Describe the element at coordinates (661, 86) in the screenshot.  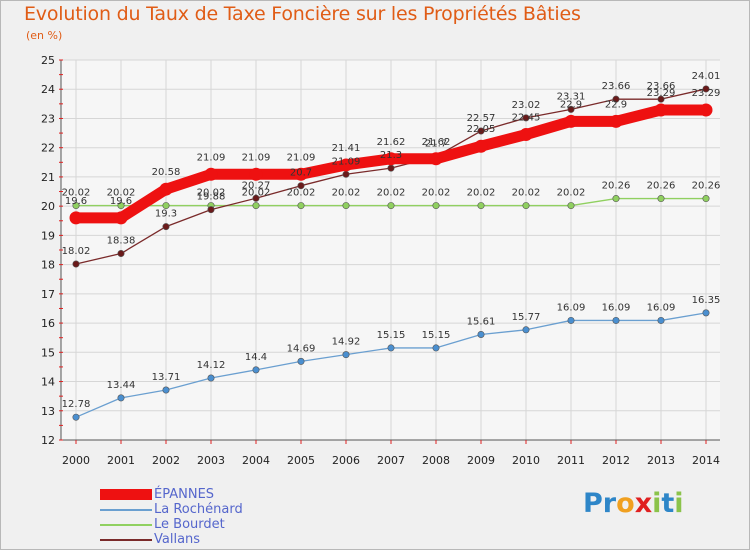
I see `data-label: 23.66` at that location.